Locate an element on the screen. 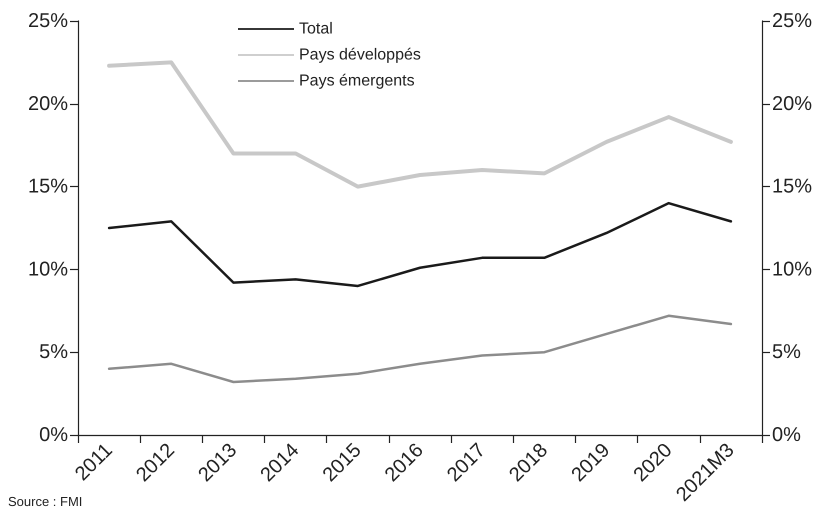 The image size is (834, 518). y-tick-label: 0% is located at coordinates (53, 435).